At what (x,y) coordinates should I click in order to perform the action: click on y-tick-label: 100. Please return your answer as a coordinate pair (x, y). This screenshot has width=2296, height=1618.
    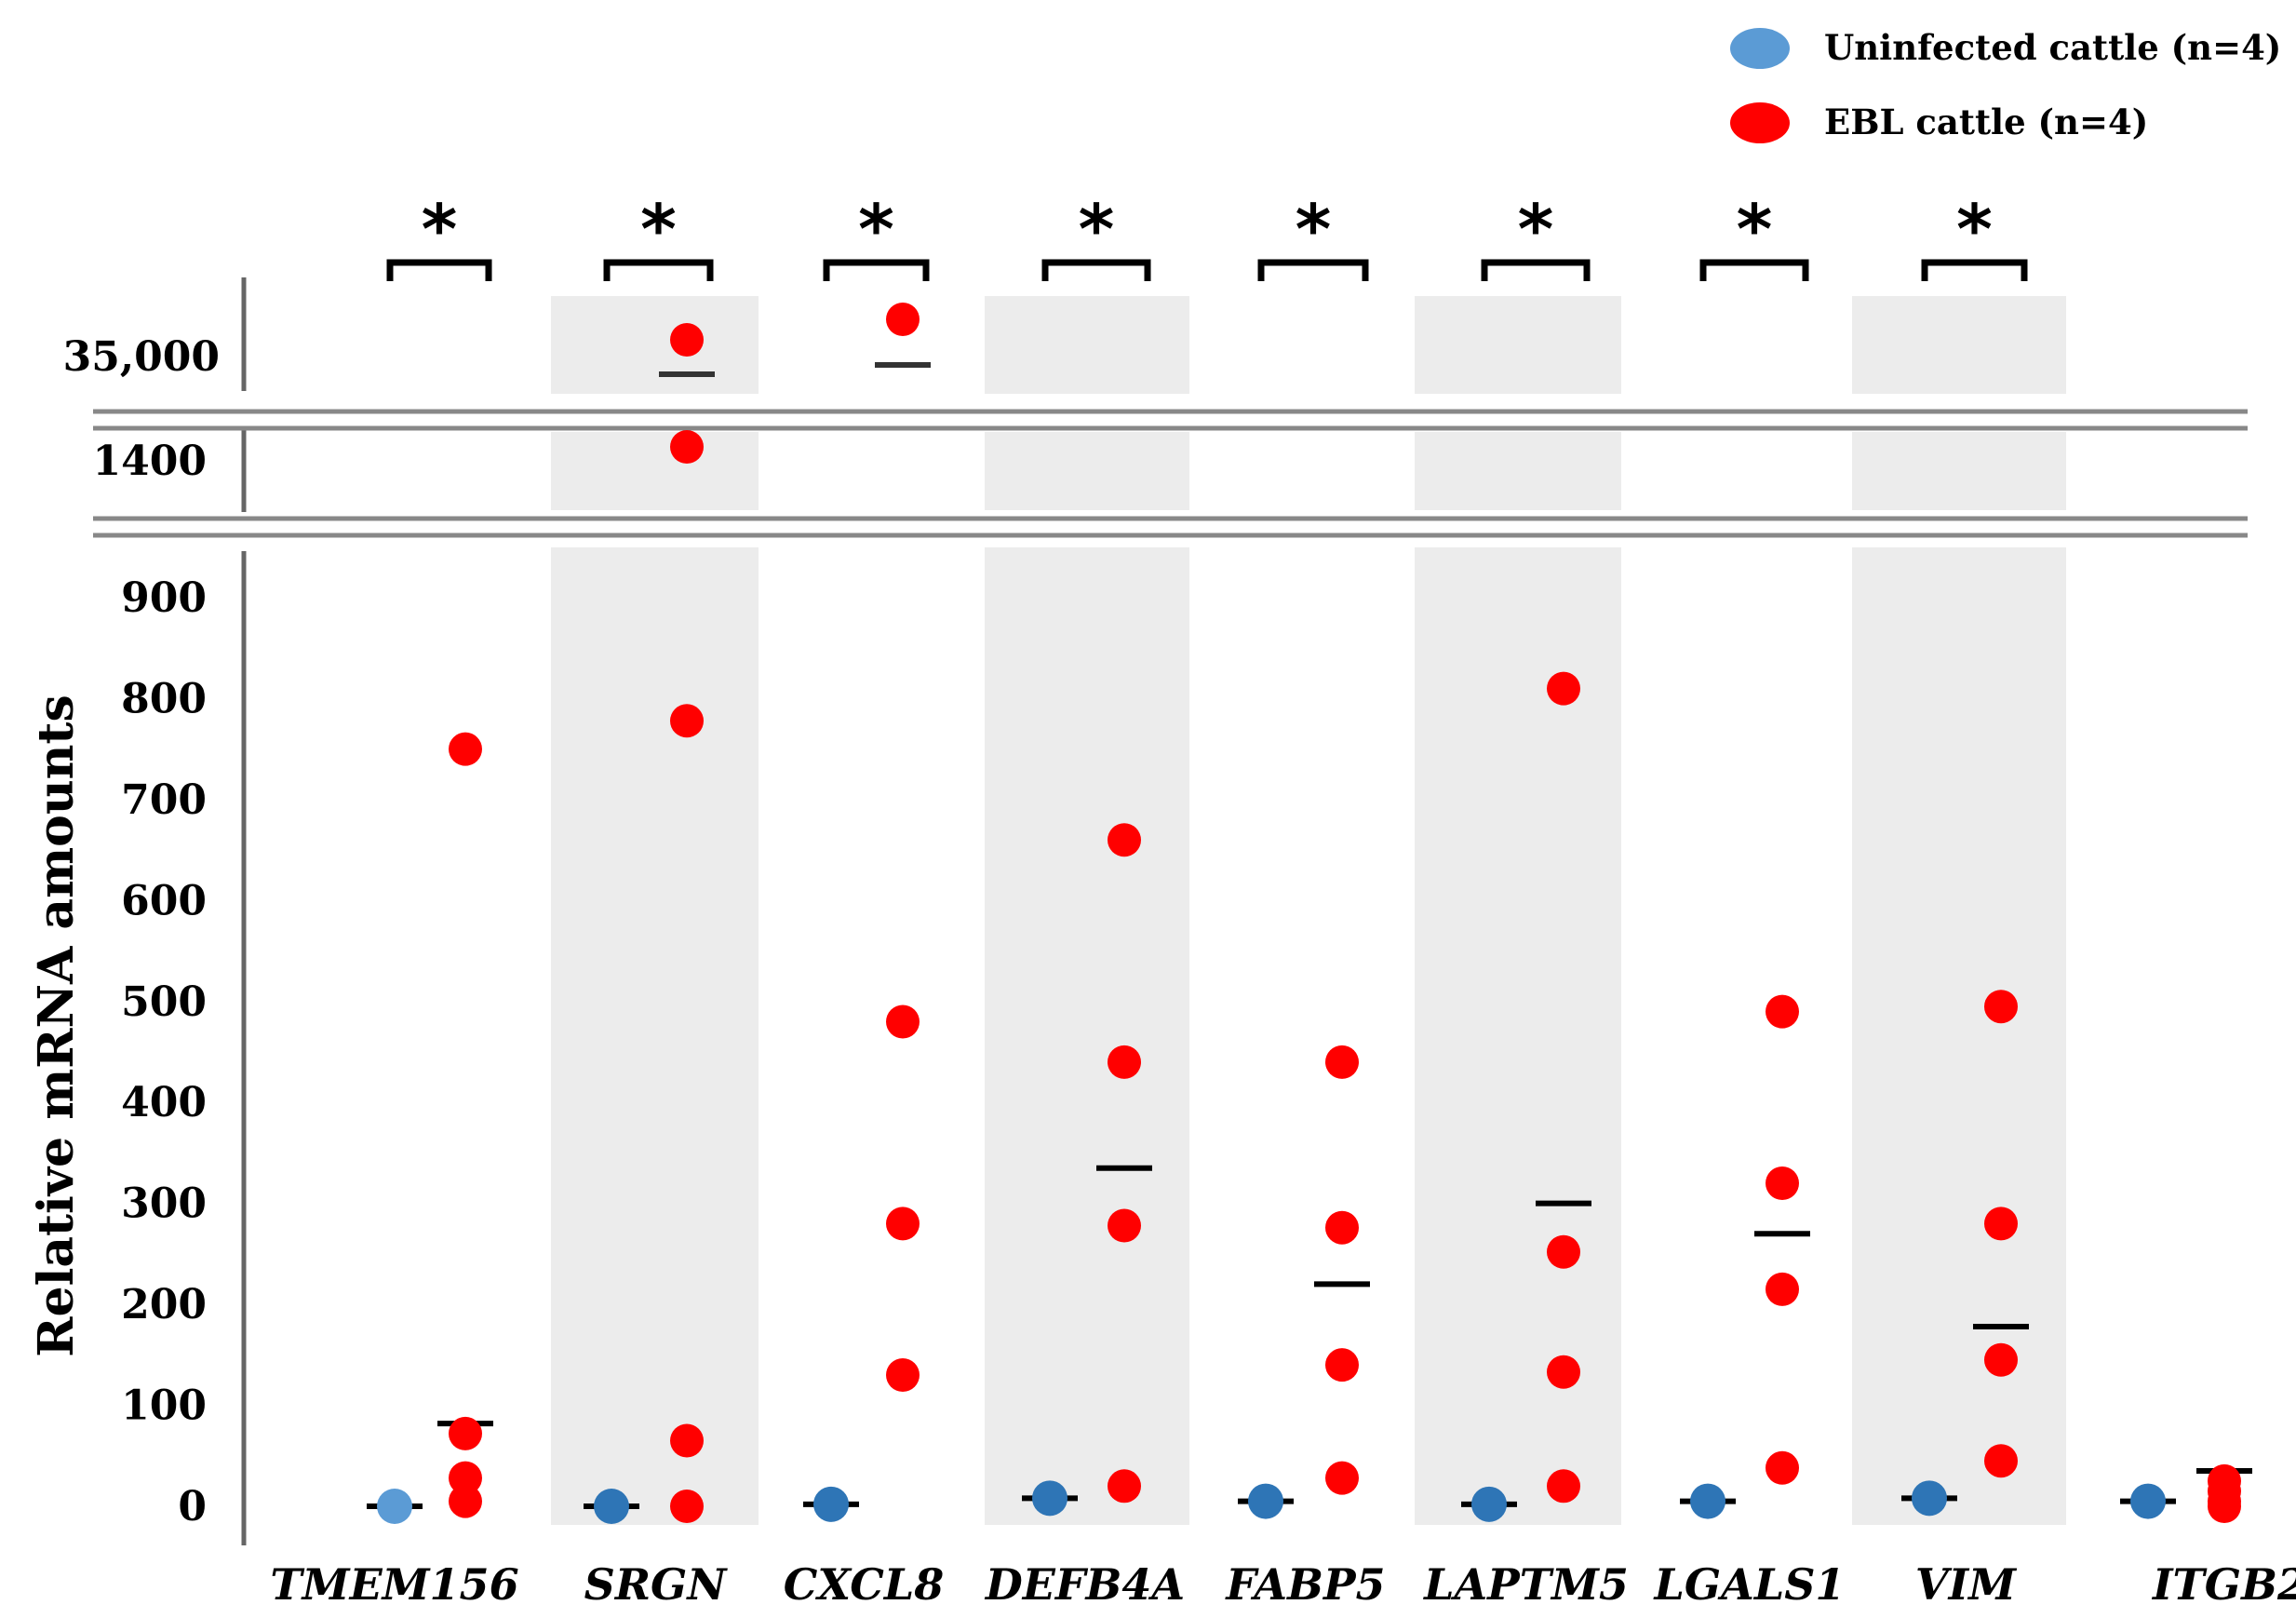
    Looking at the image, I should click on (164, 1406).